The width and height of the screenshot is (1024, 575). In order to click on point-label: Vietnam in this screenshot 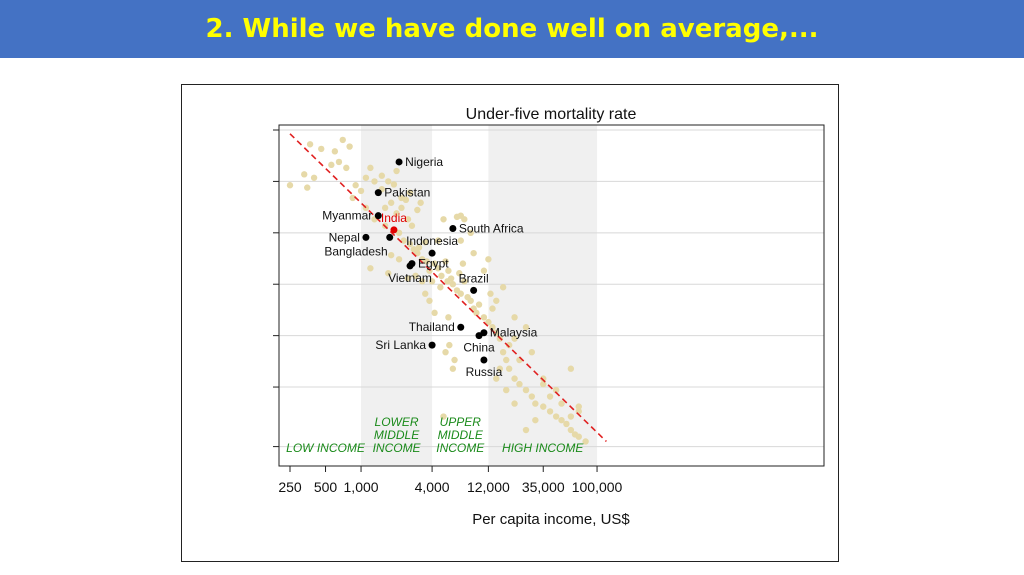, I will do `click(410, 278)`.